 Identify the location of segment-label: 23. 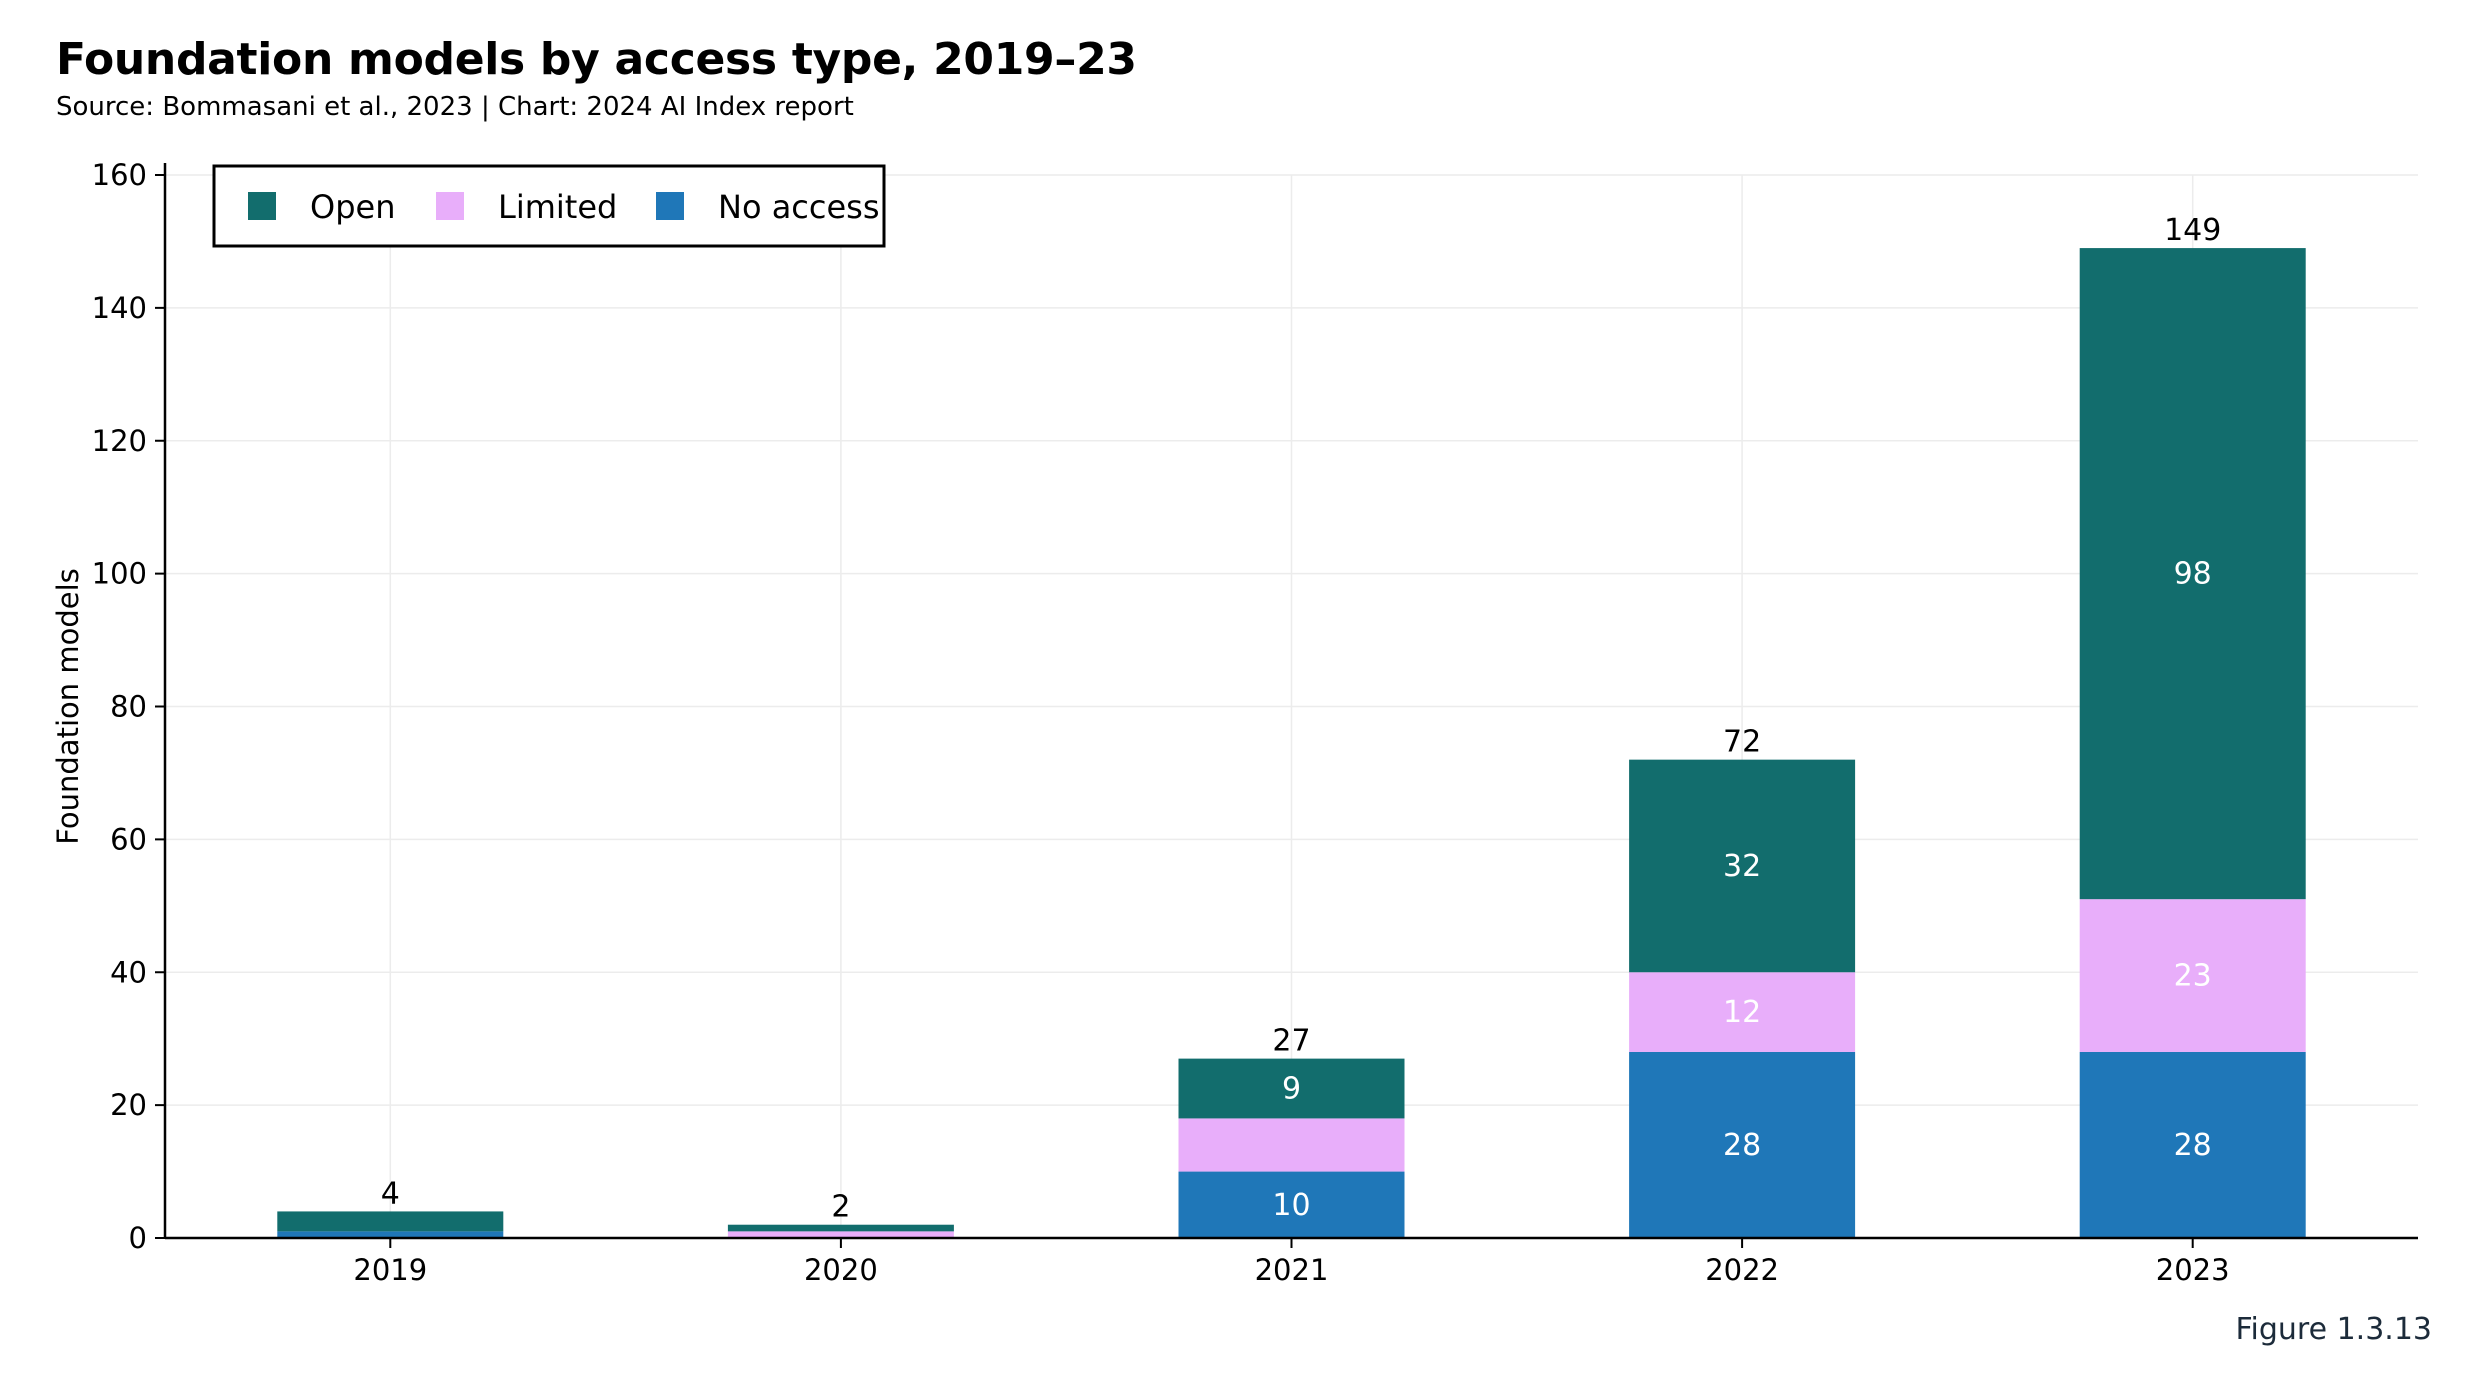
(2193, 976).